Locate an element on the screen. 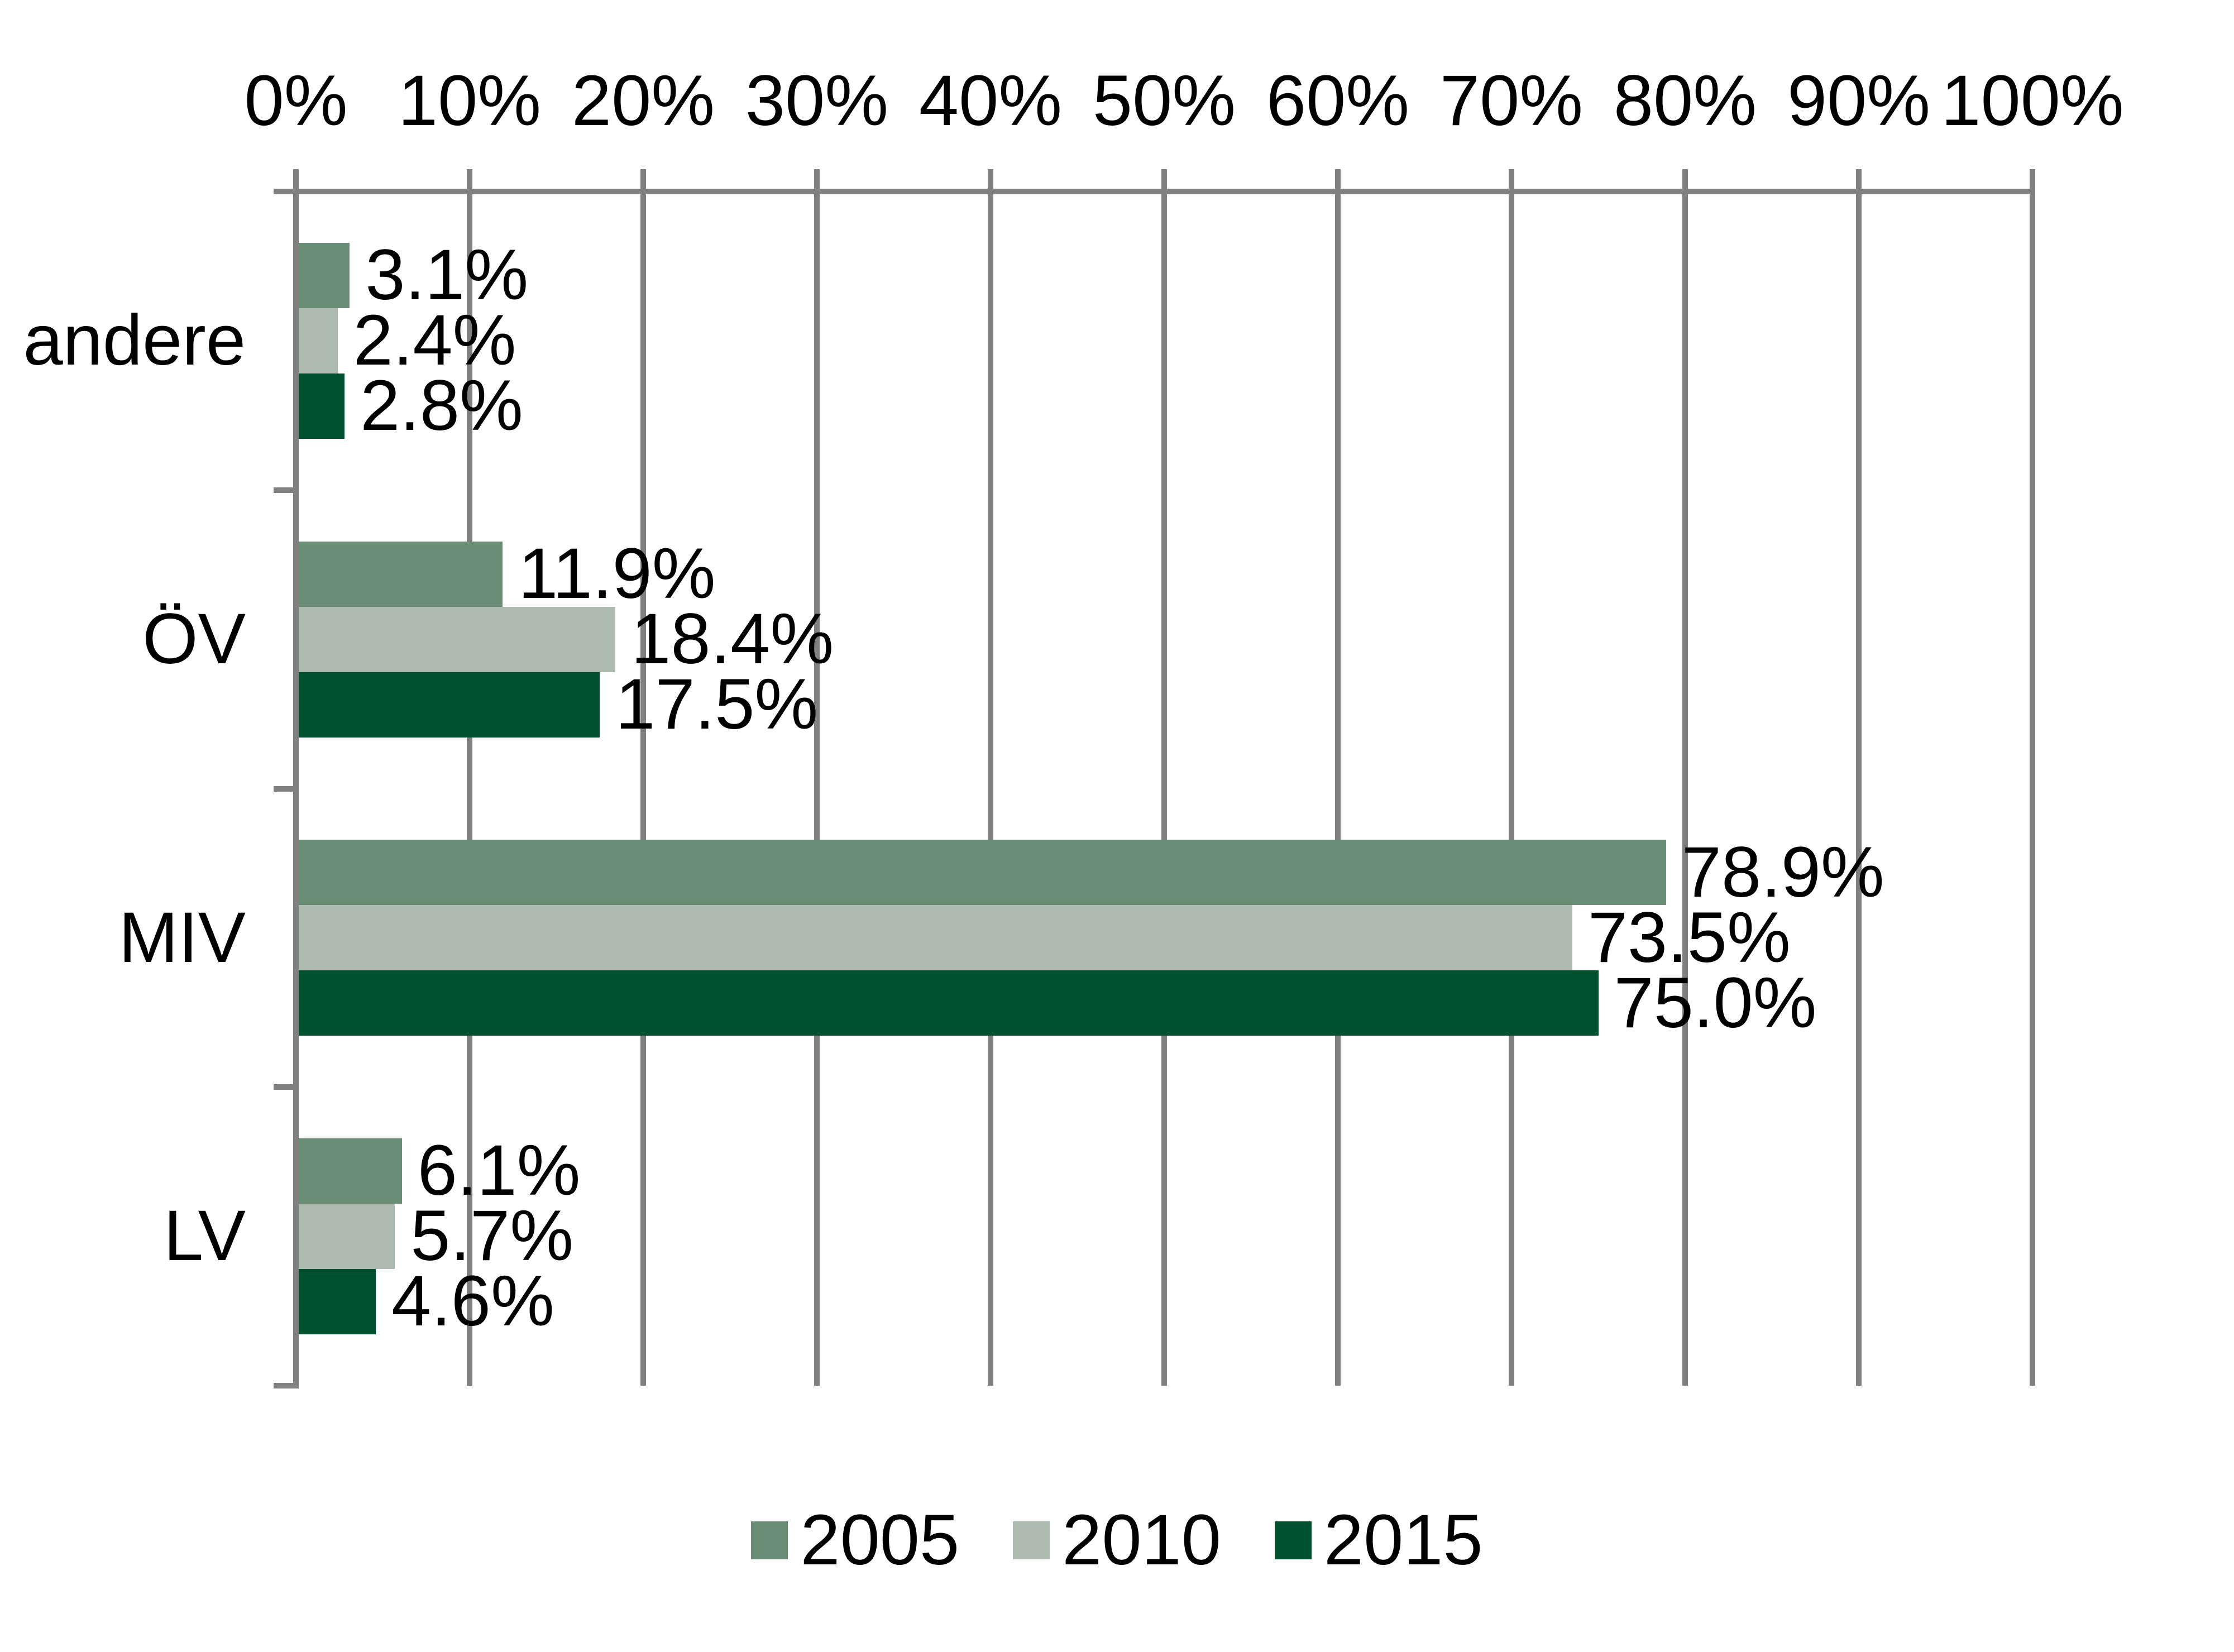 The image size is (2234, 1652). legend: 2005 2010 2015 is located at coordinates (1117, 1540).